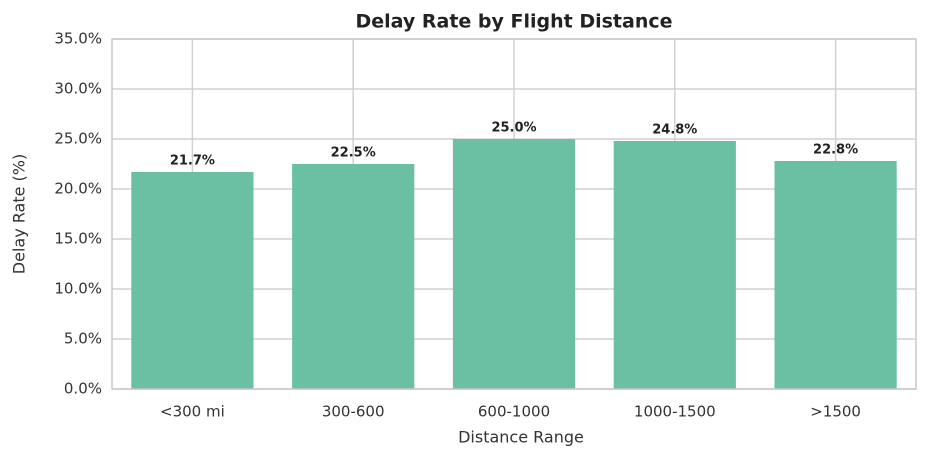  I want to click on value-label: 22.5%, so click(353, 153).